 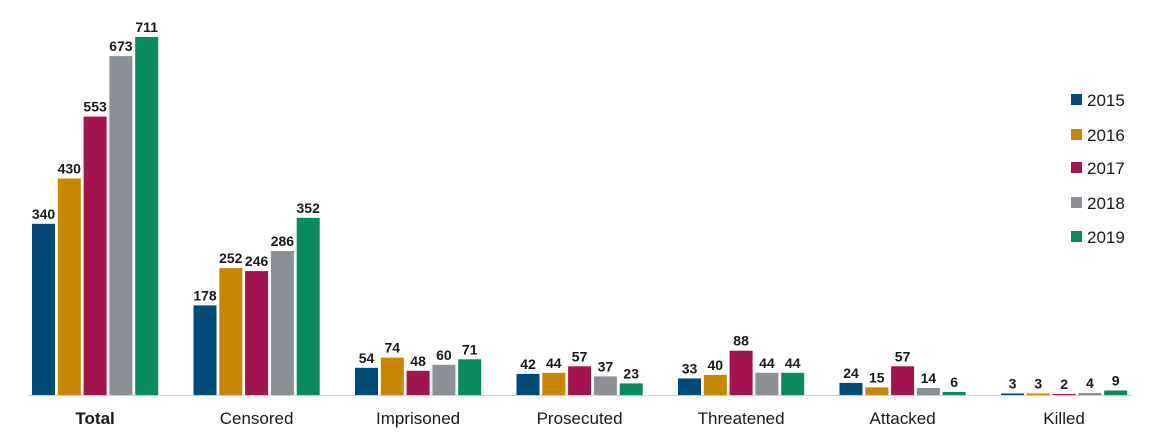 I want to click on legend-swatch-2015, so click(x=1076, y=99).